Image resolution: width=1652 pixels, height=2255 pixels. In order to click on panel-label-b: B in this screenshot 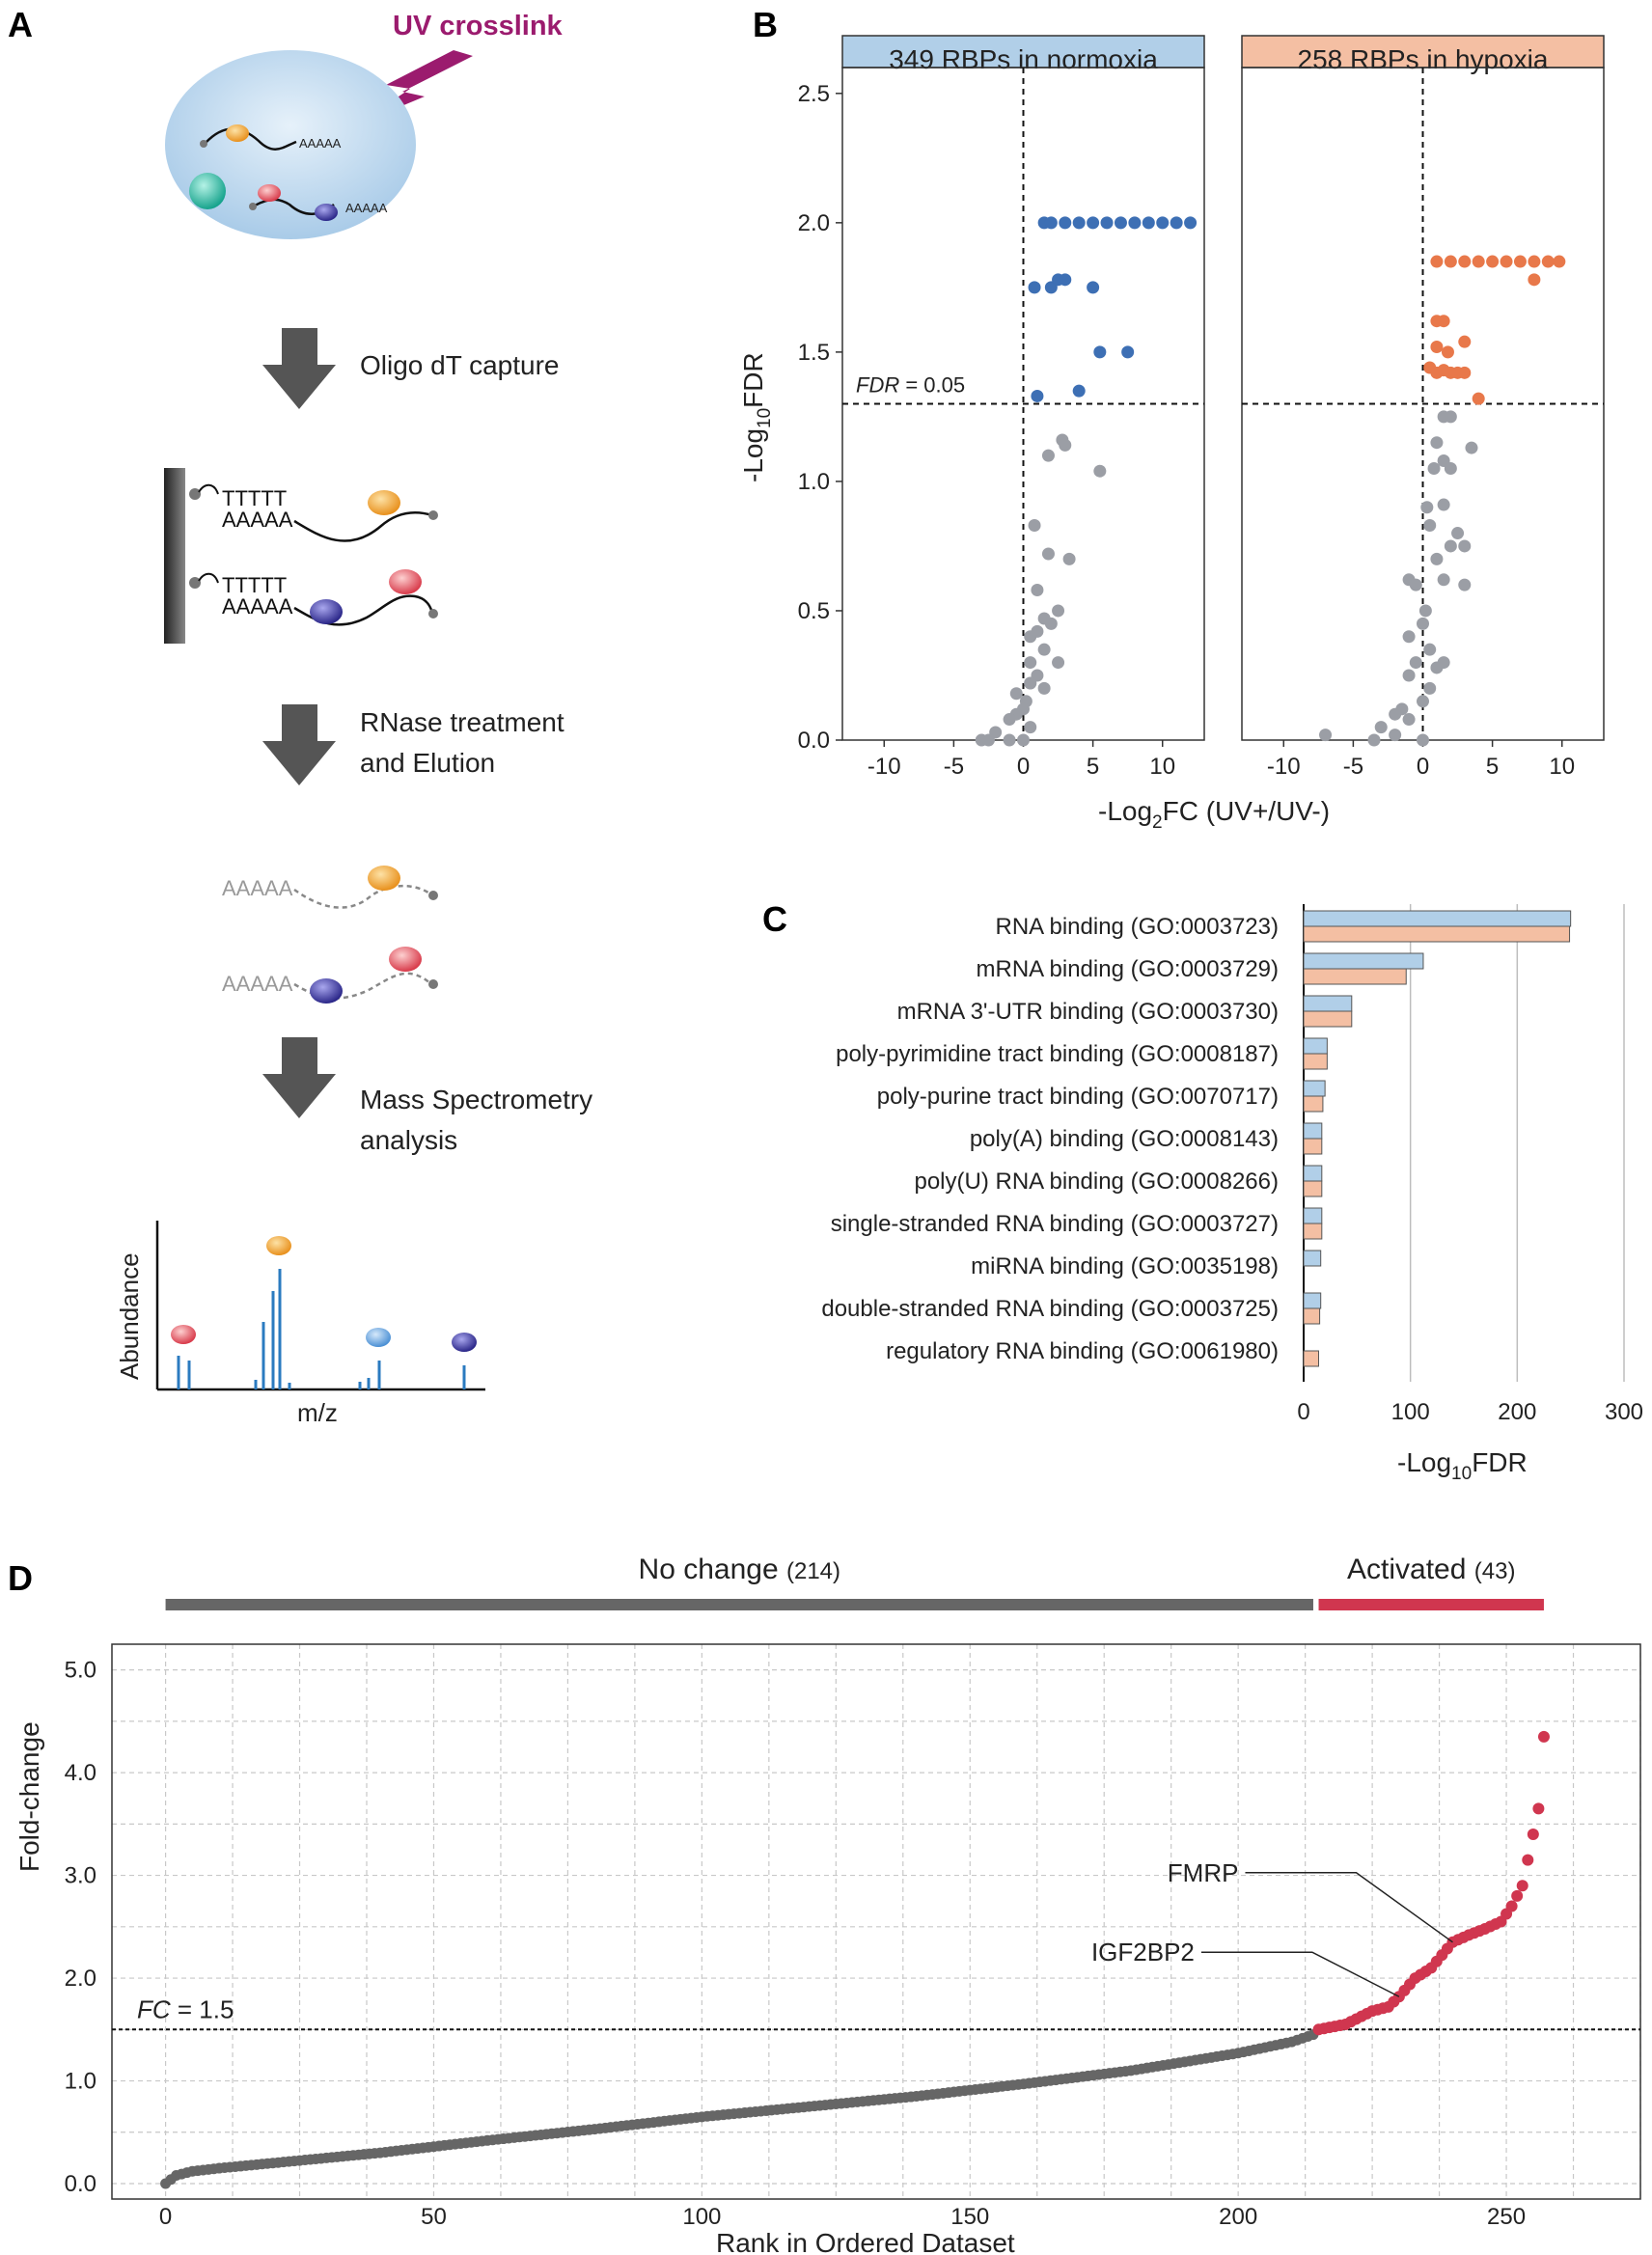, I will do `click(765, 24)`.